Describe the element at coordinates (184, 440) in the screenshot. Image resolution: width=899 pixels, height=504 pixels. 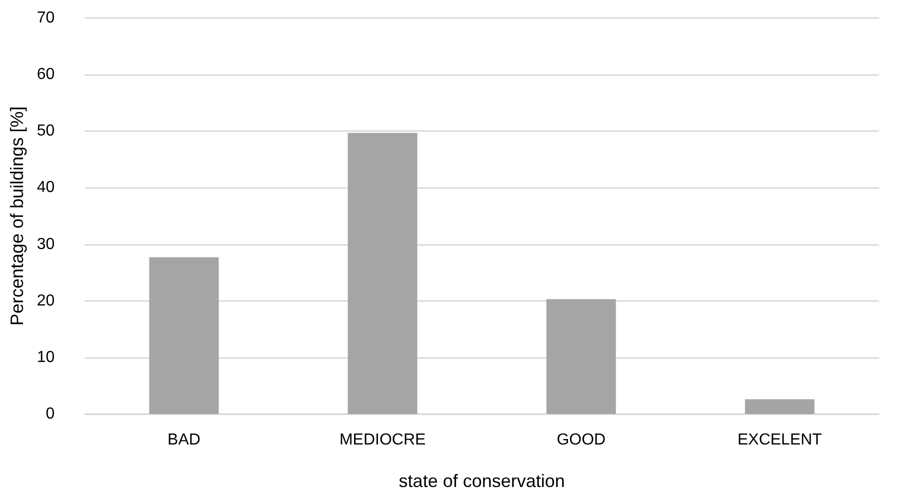
I see `x-tick-label: BAD` at that location.